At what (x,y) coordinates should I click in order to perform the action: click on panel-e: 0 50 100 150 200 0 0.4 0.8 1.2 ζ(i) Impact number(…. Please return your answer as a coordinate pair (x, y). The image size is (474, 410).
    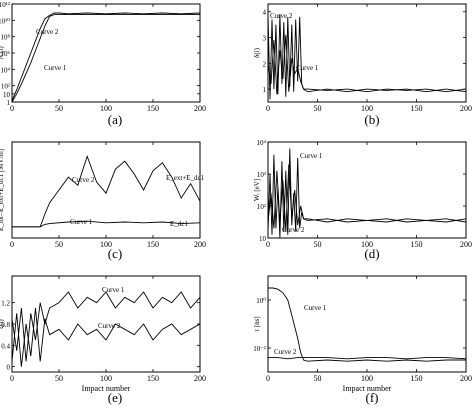
    Looking at the image, I should click on (103, 340).